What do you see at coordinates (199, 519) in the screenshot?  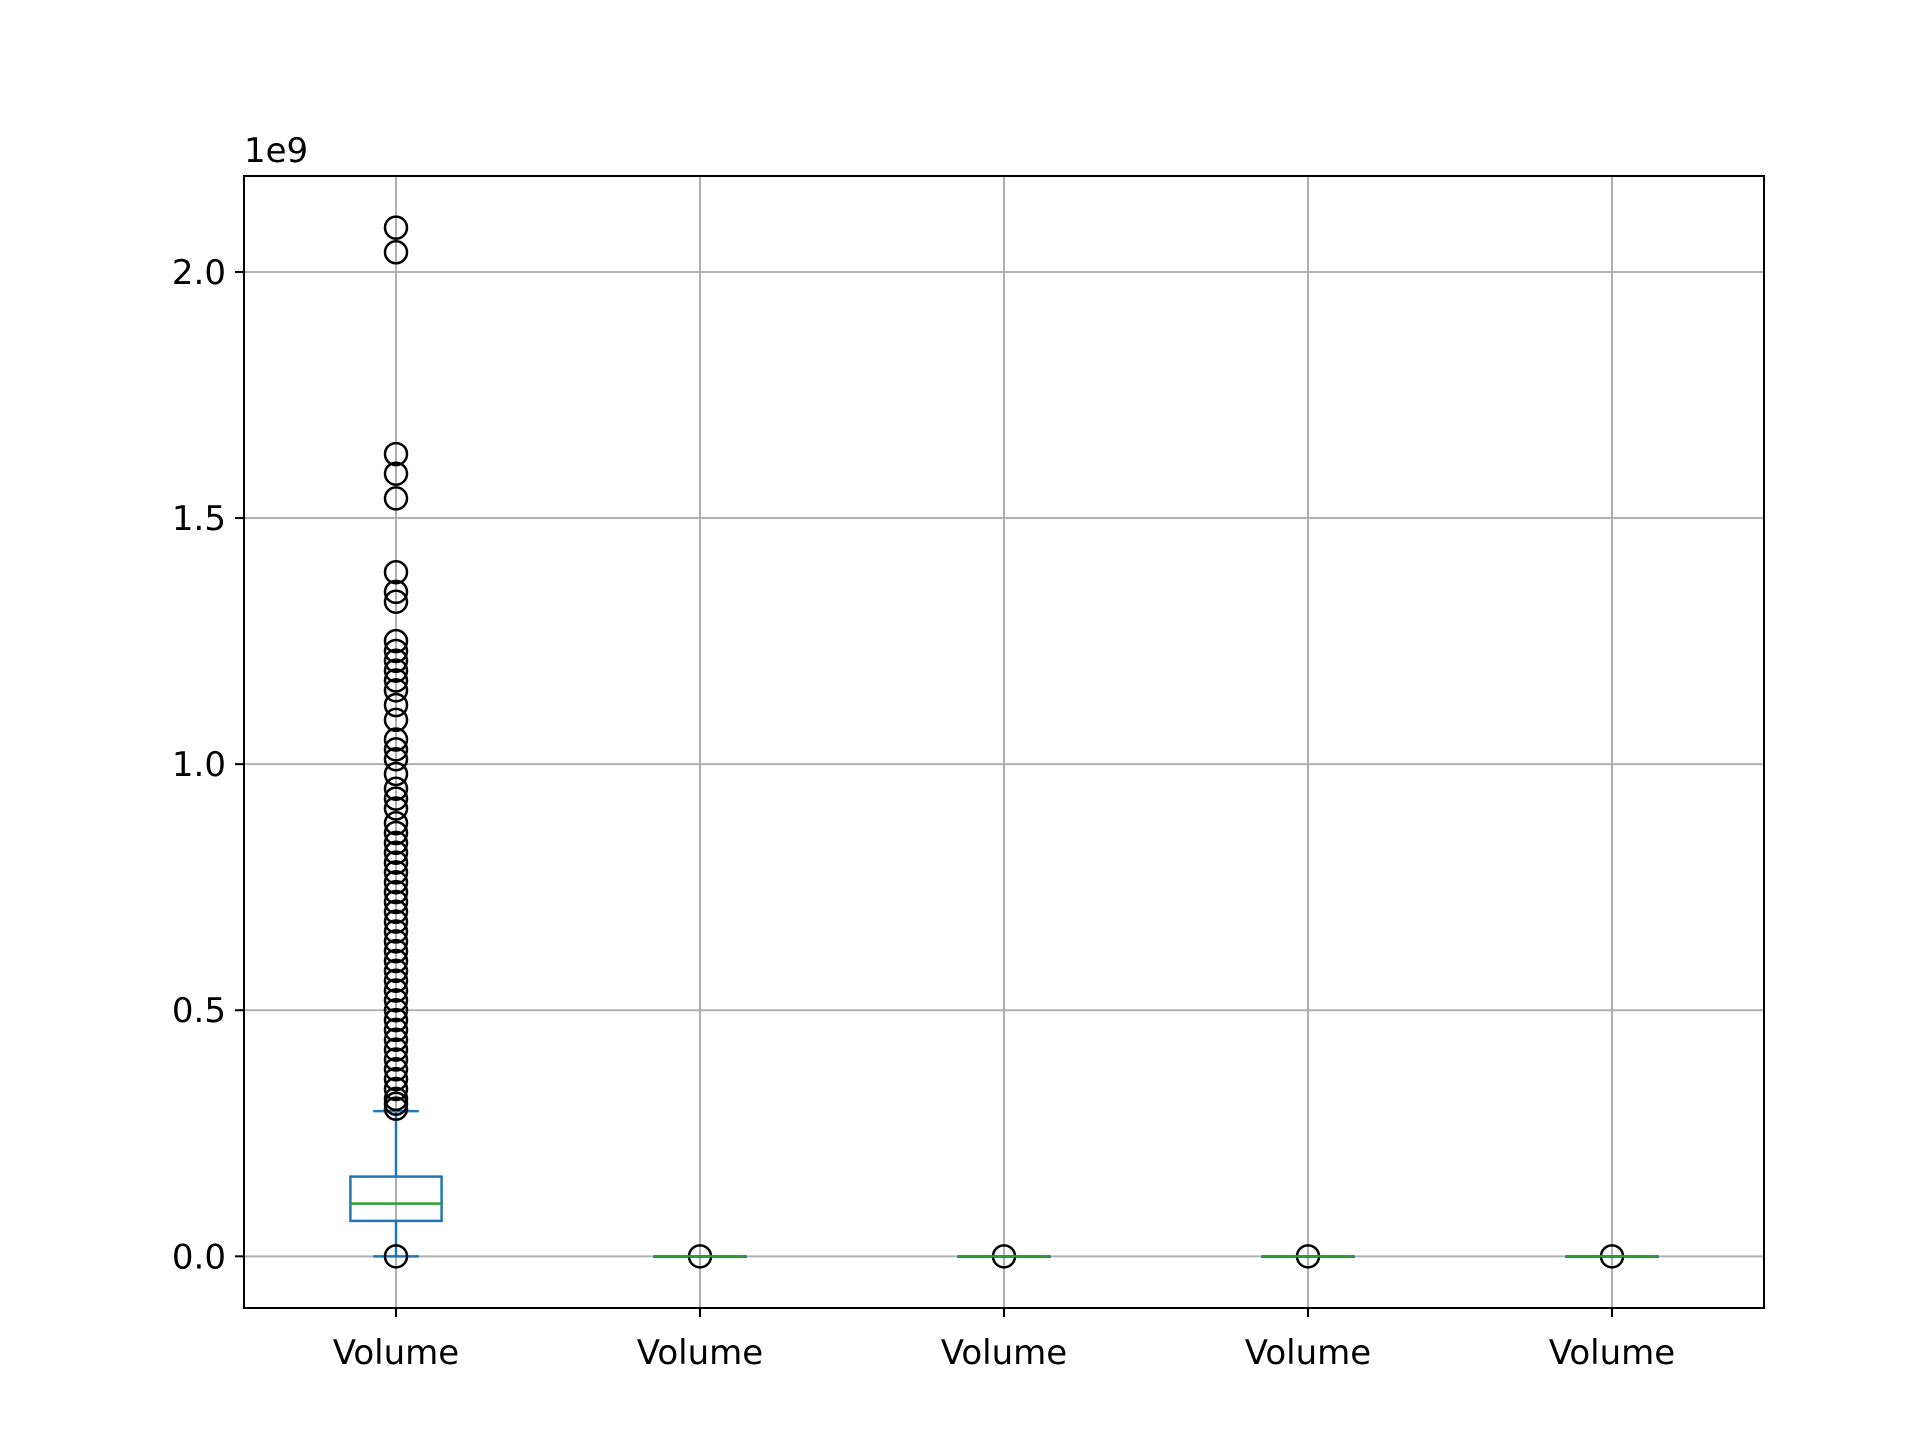 I see `y-tick-label: 1.5` at bounding box center [199, 519].